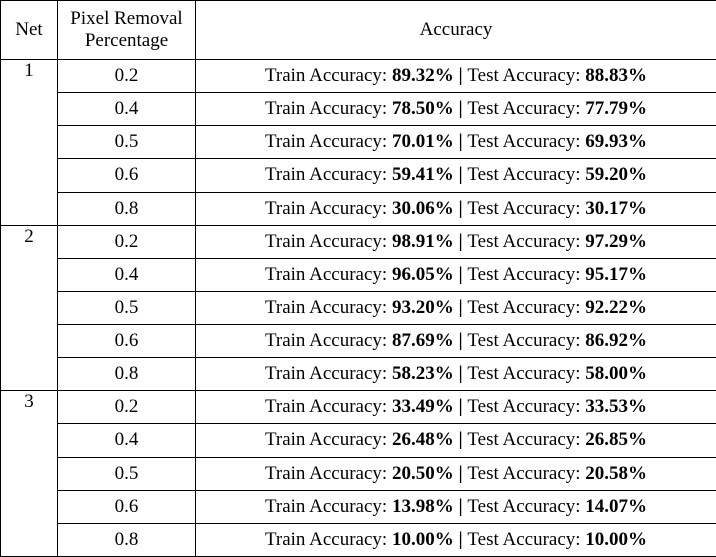  Describe the element at coordinates (616, 175) in the screenshot. I see `test-accuracy-value: 59.20%` at that location.